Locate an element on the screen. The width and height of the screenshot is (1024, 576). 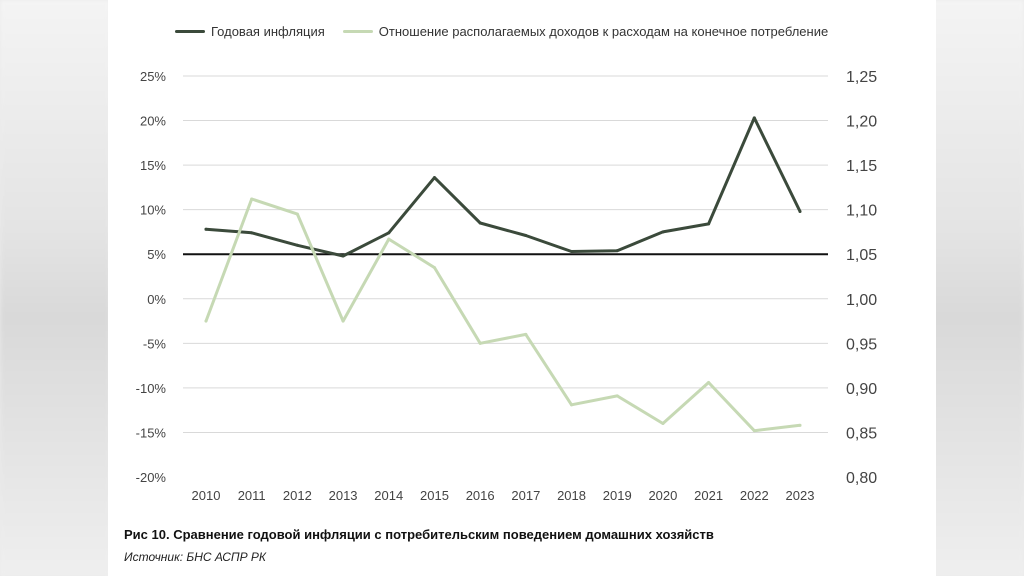
x-tick-label: 2014 is located at coordinates (388, 495).